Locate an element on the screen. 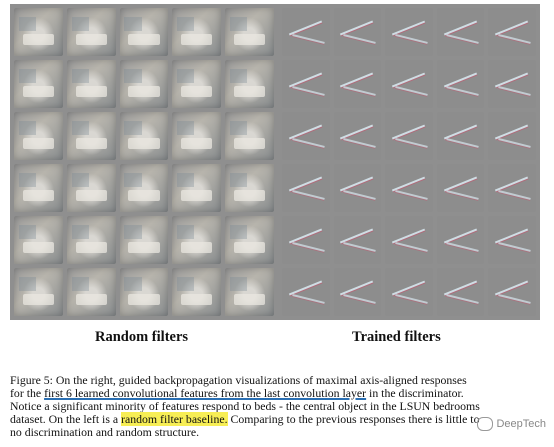 This screenshot has width=554, height=447. watermark: DeepTech is located at coordinates (511, 424).